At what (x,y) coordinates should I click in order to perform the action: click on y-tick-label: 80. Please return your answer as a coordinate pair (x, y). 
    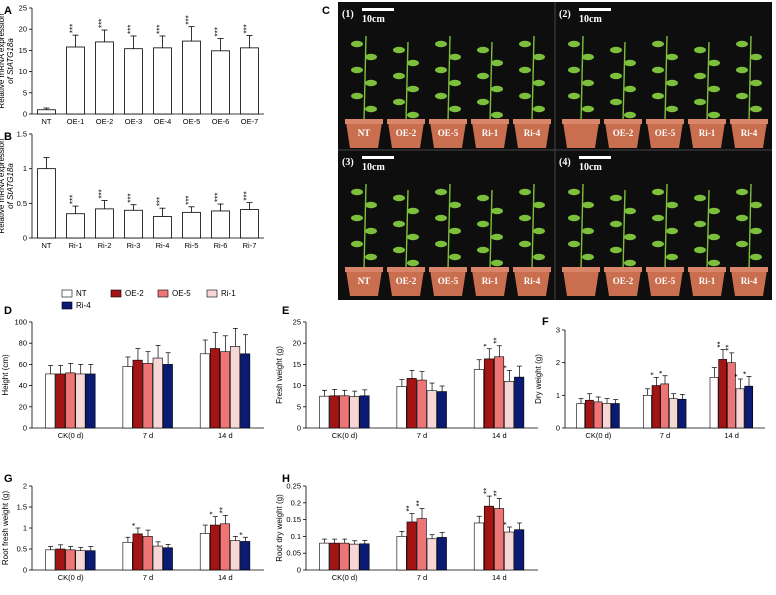
    Looking at the image, I should click on (23, 343).